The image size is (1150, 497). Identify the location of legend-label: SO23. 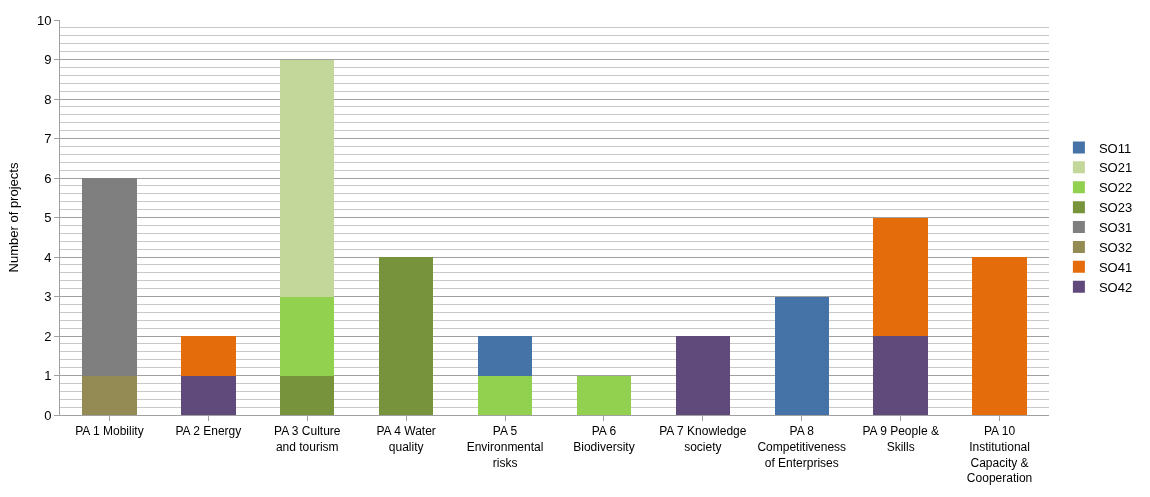
(1115, 208).